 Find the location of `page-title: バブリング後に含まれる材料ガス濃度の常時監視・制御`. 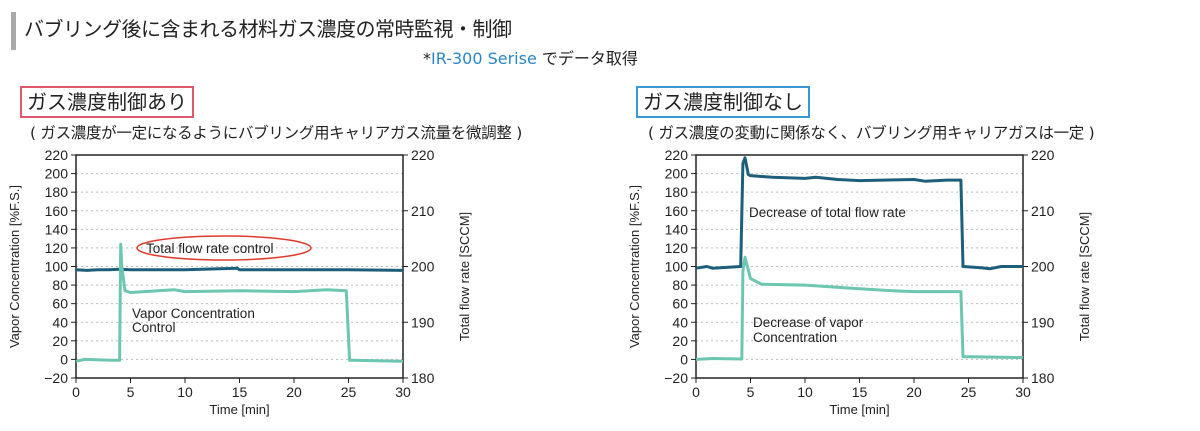

page-title: バブリング後に含まれる材料ガス濃度の常時監視・制御 is located at coordinates (268, 29).